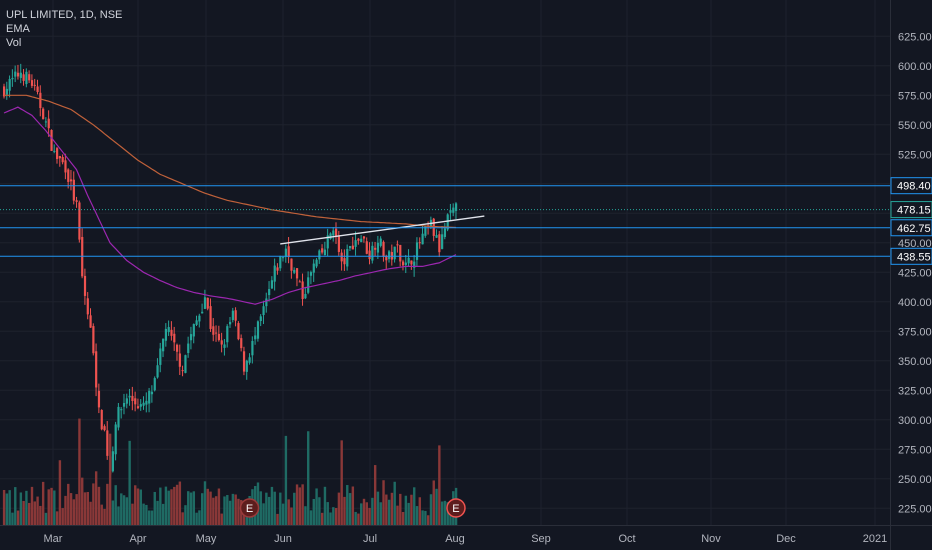 The width and height of the screenshot is (932, 550). What do you see at coordinates (108, 15) in the screenshot?
I see `legend-exchange: NSE` at bounding box center [108, 15].